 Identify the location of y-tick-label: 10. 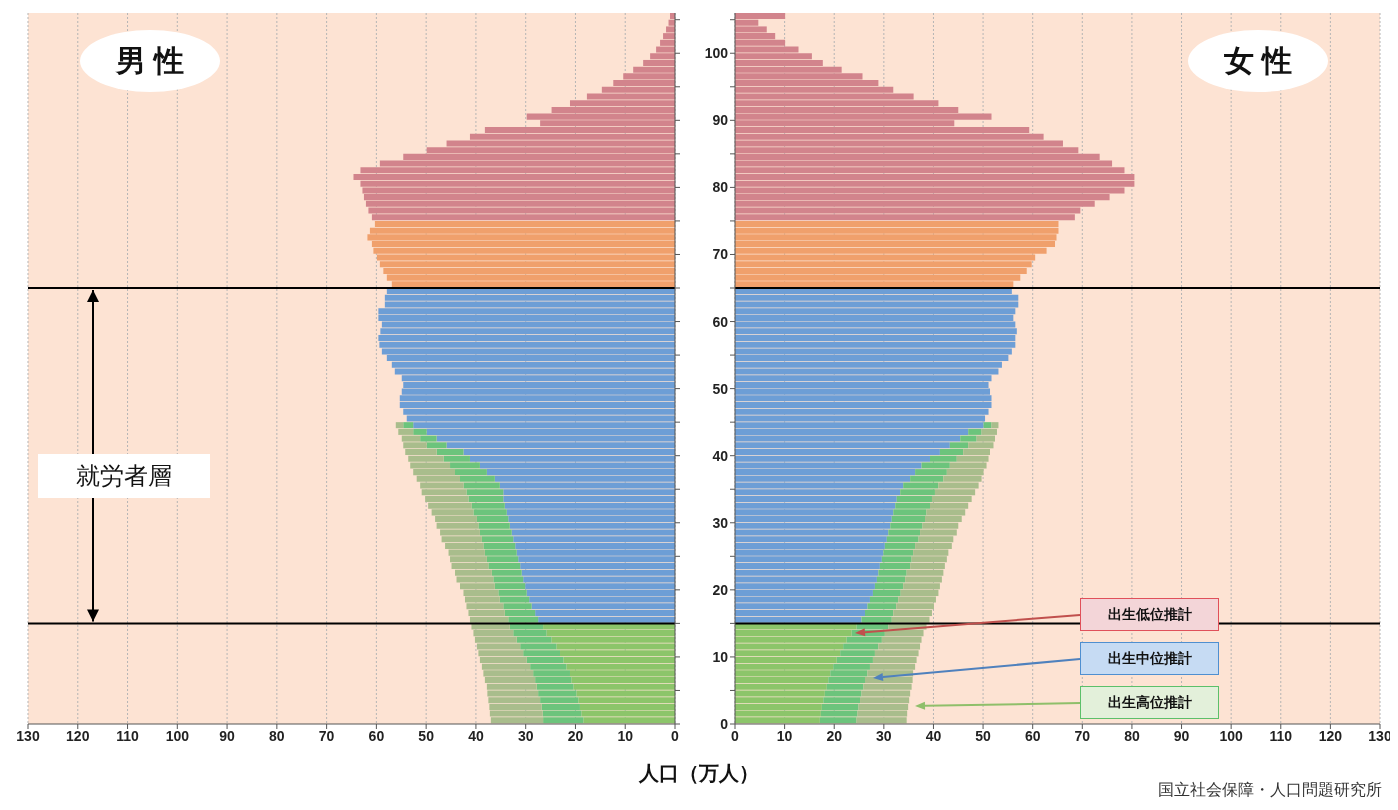
(720, 656).